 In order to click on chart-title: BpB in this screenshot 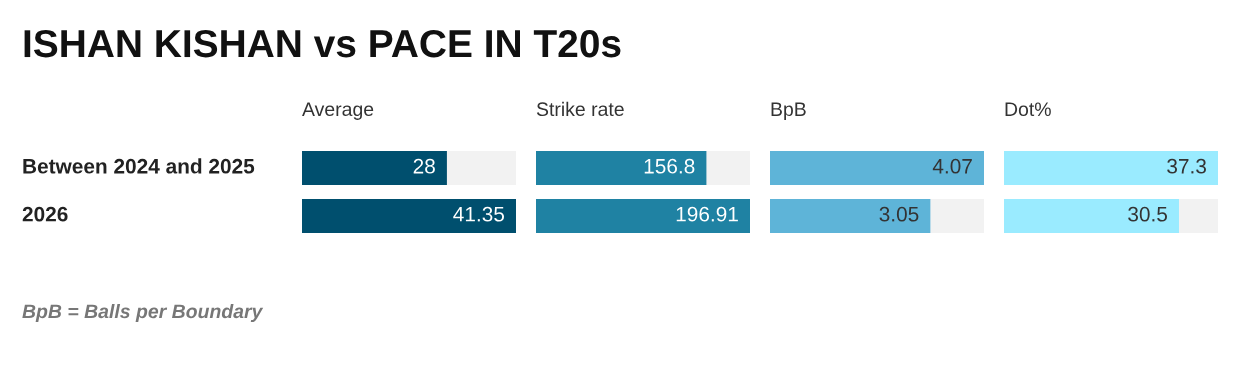, I will do `click(788, 111)`.